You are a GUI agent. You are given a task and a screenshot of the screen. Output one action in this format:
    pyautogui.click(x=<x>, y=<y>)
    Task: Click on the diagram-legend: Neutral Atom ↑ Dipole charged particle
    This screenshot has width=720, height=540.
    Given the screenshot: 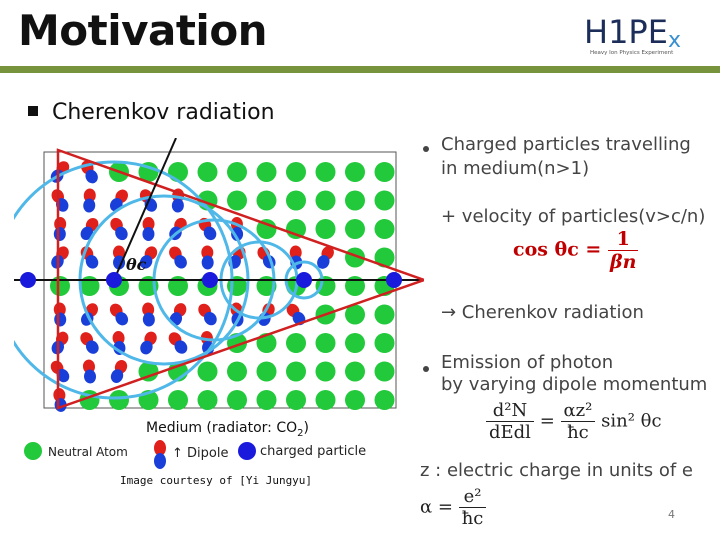 What is the action you would take?
    pyautogui.click(x=214, y=454)
    